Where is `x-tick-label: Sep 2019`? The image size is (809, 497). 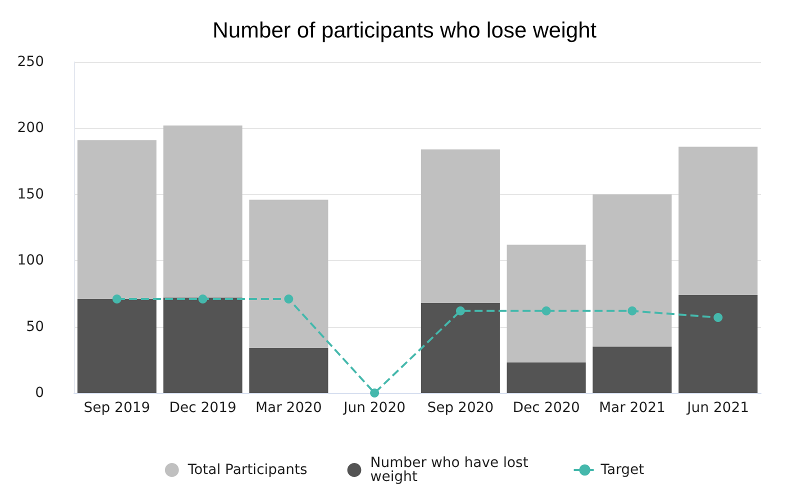 x-tick-label: Sep 2019 is located at coordinates (117, 408).